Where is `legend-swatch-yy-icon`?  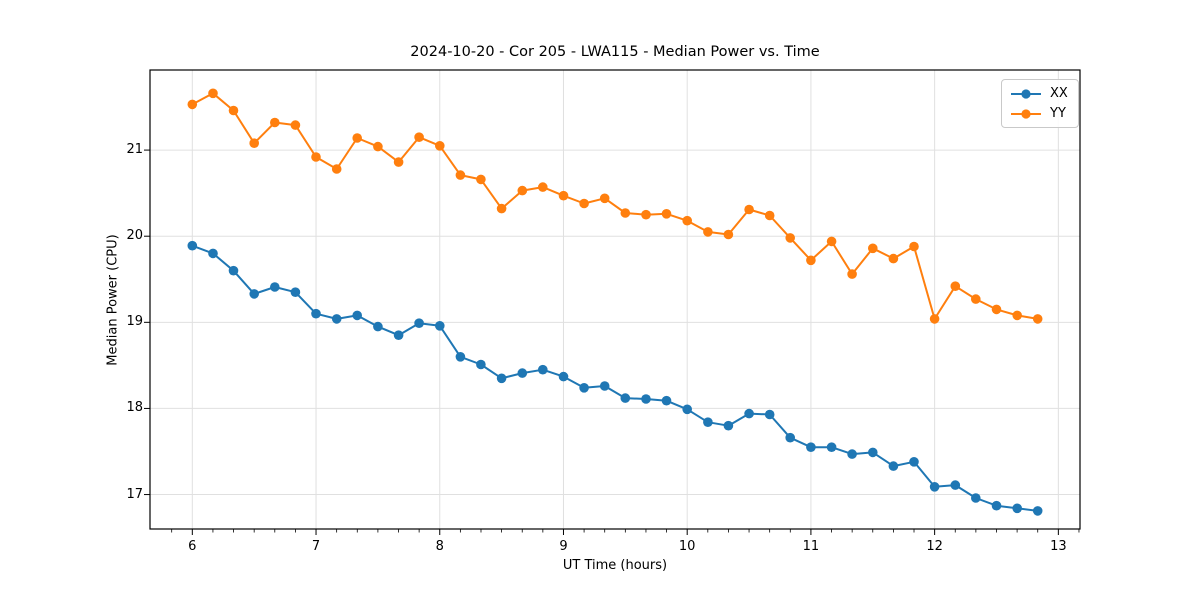 legend-swatch-yy-icon is located at coordinates (1026, 113).